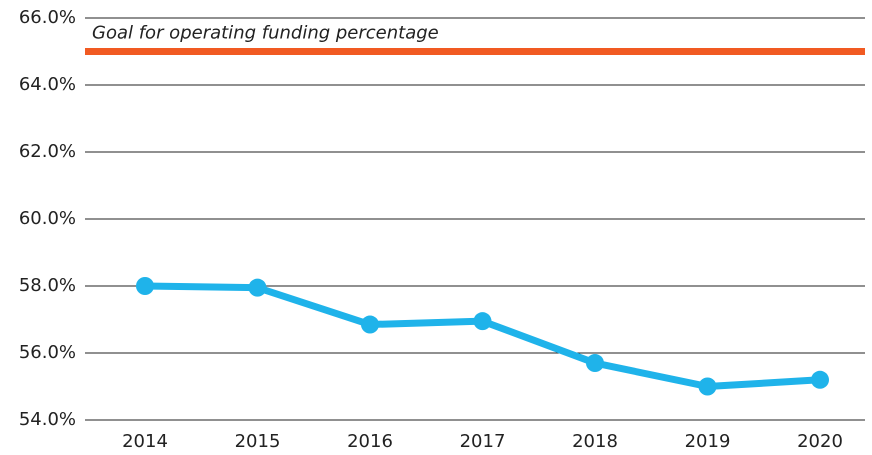  What do you see at coordinates (708, 441) in the screenshot?
I see `x-tick-label: 2019` at bounding box center [708, 441].